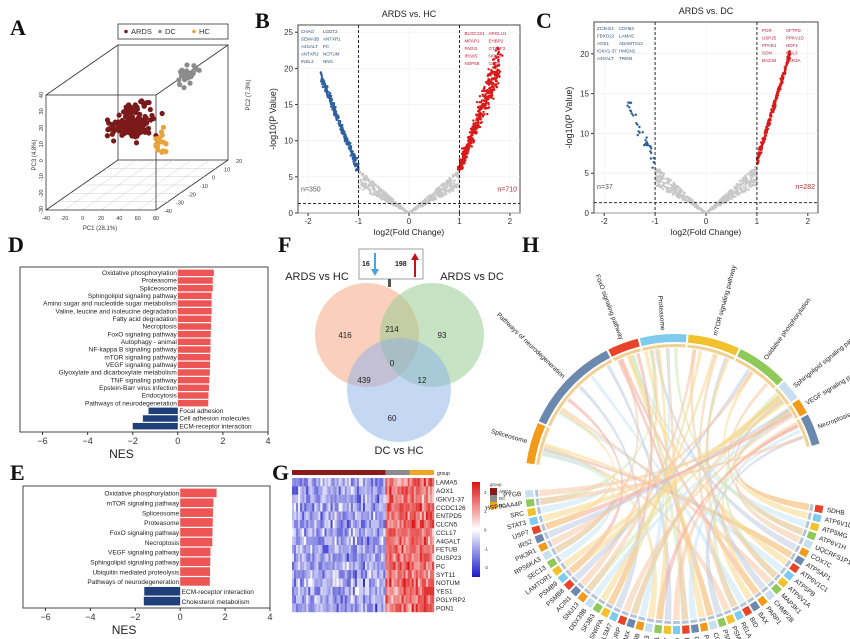  Describe the element at coordinates (493, 491) in the screenshot. I see `heatmap-legend-swatch` at that location.